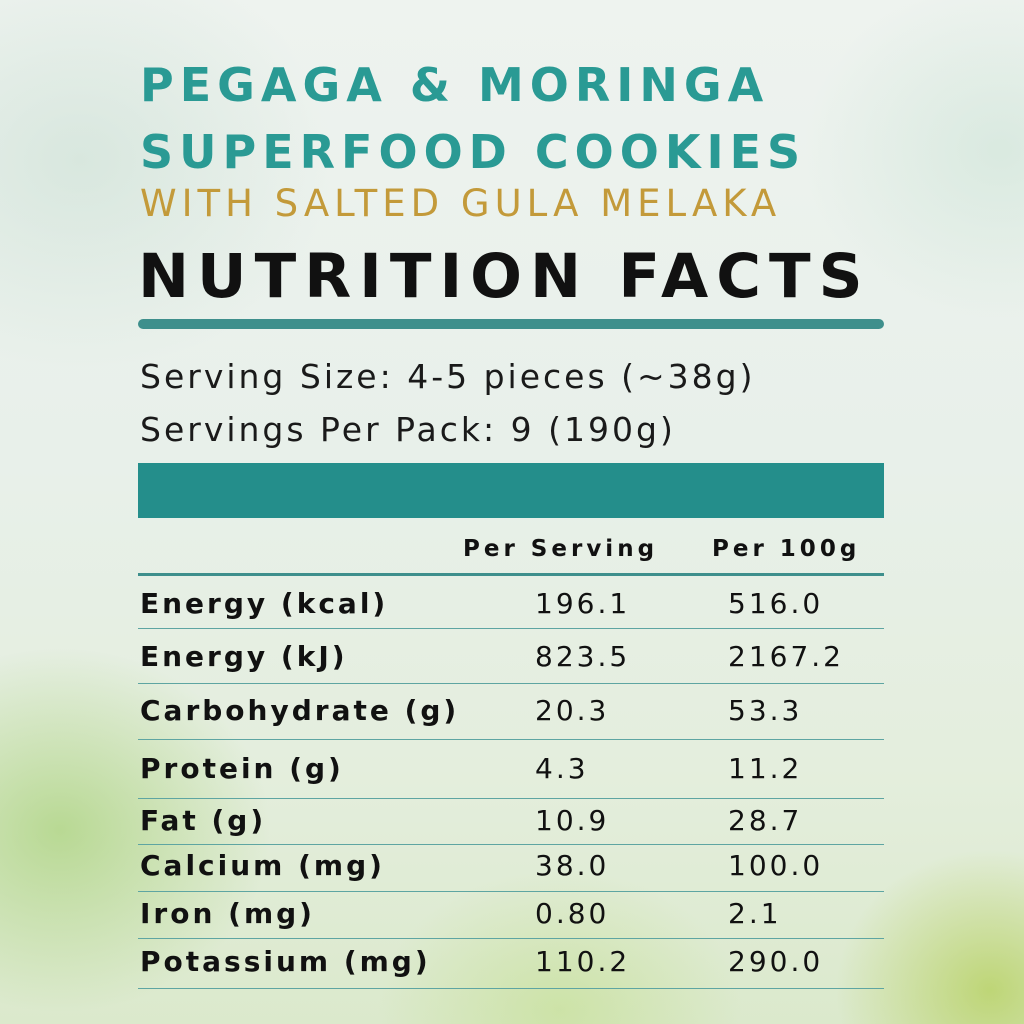 The width and height of the screenshot is (1024, 1024). Describe the element at coordinates (572, 913) in the screenshot. I see `value-per-serving: 0.80` at that location.